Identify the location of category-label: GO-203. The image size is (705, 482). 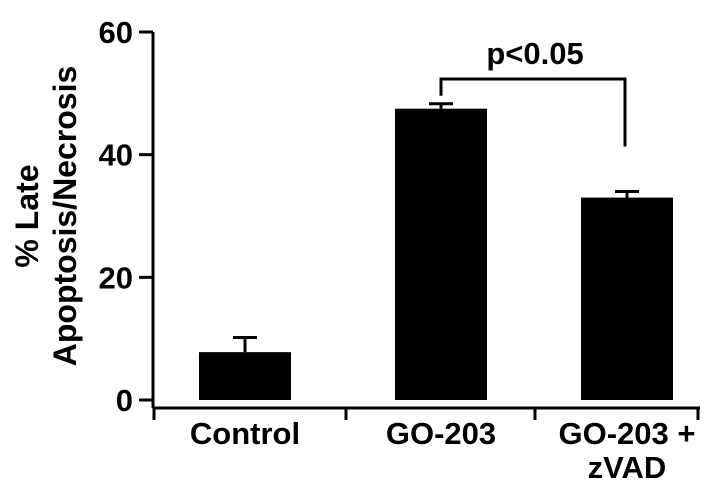
(441, 433).